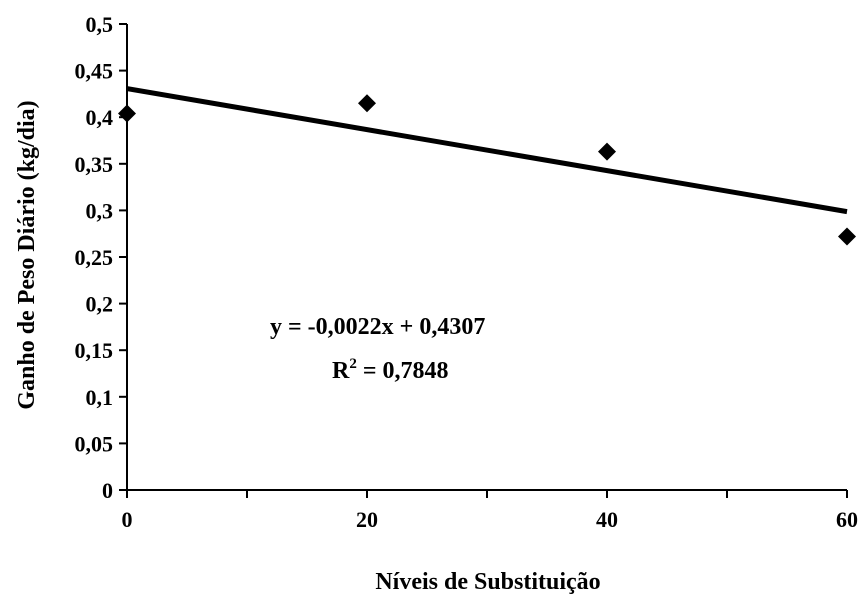 The height and width of the screenshot is (599, 864). I want to click on y-tick-label: 0,15, so click(94, 350).